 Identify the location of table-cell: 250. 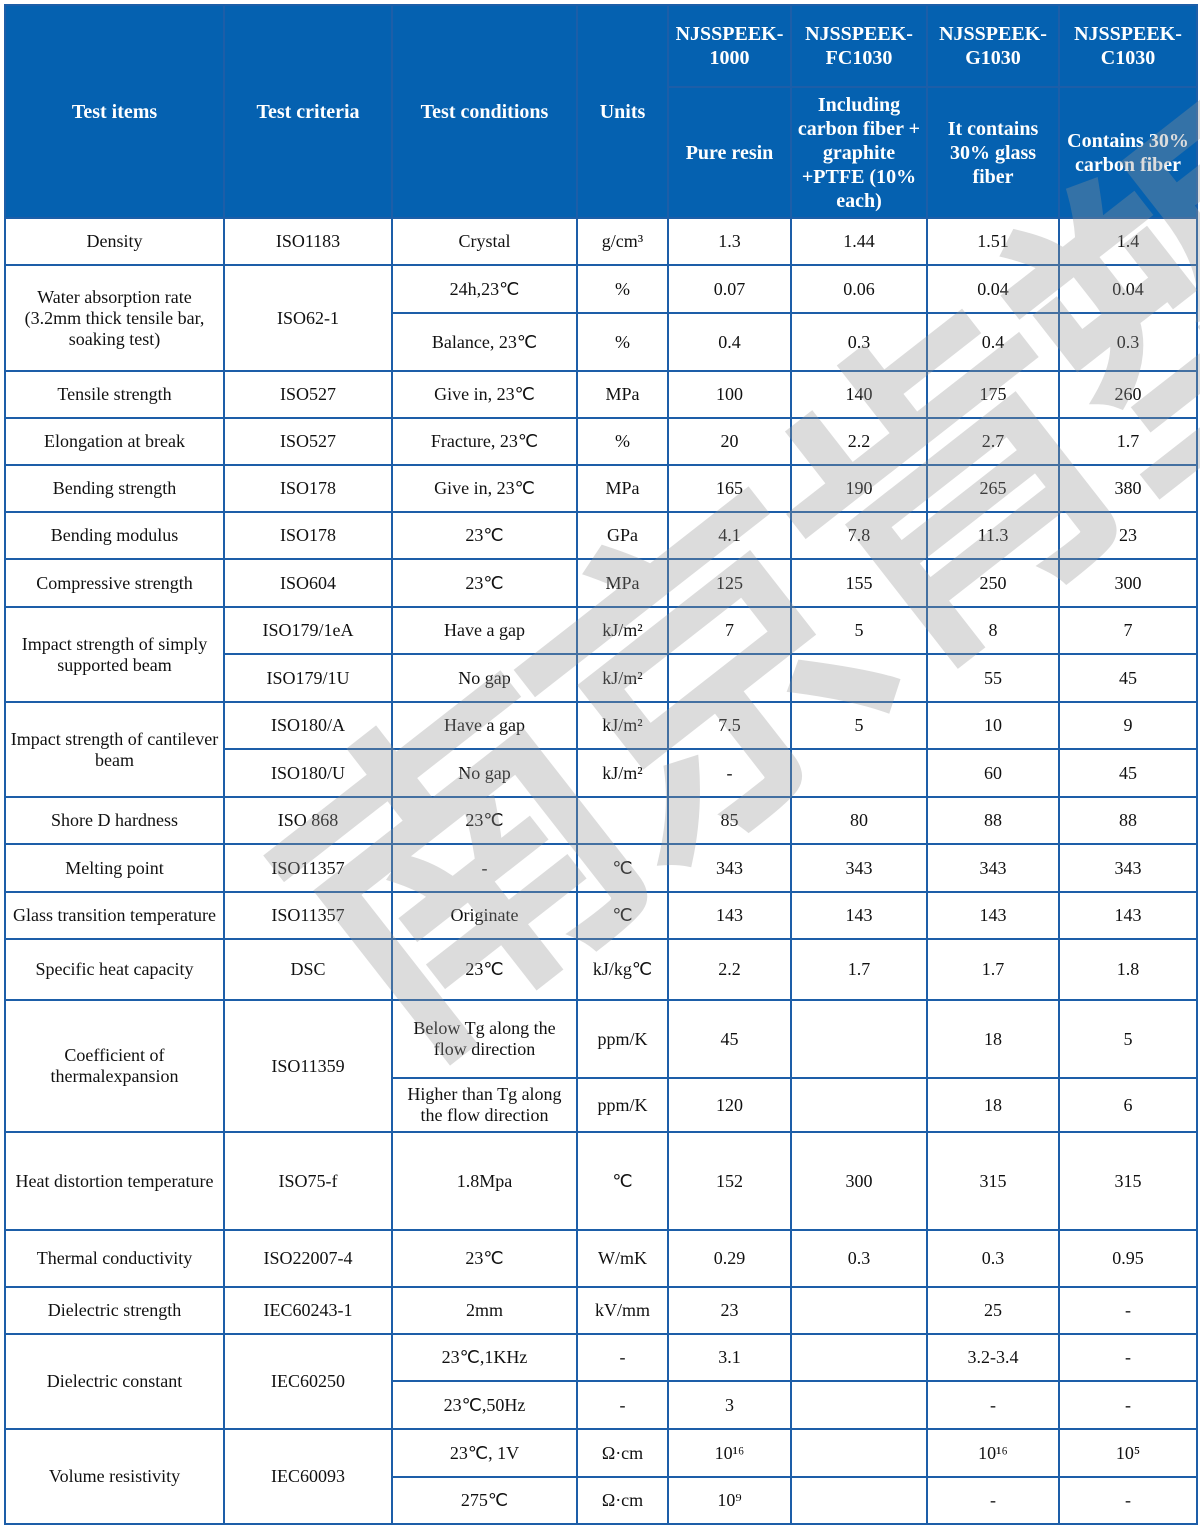
(993, 583).